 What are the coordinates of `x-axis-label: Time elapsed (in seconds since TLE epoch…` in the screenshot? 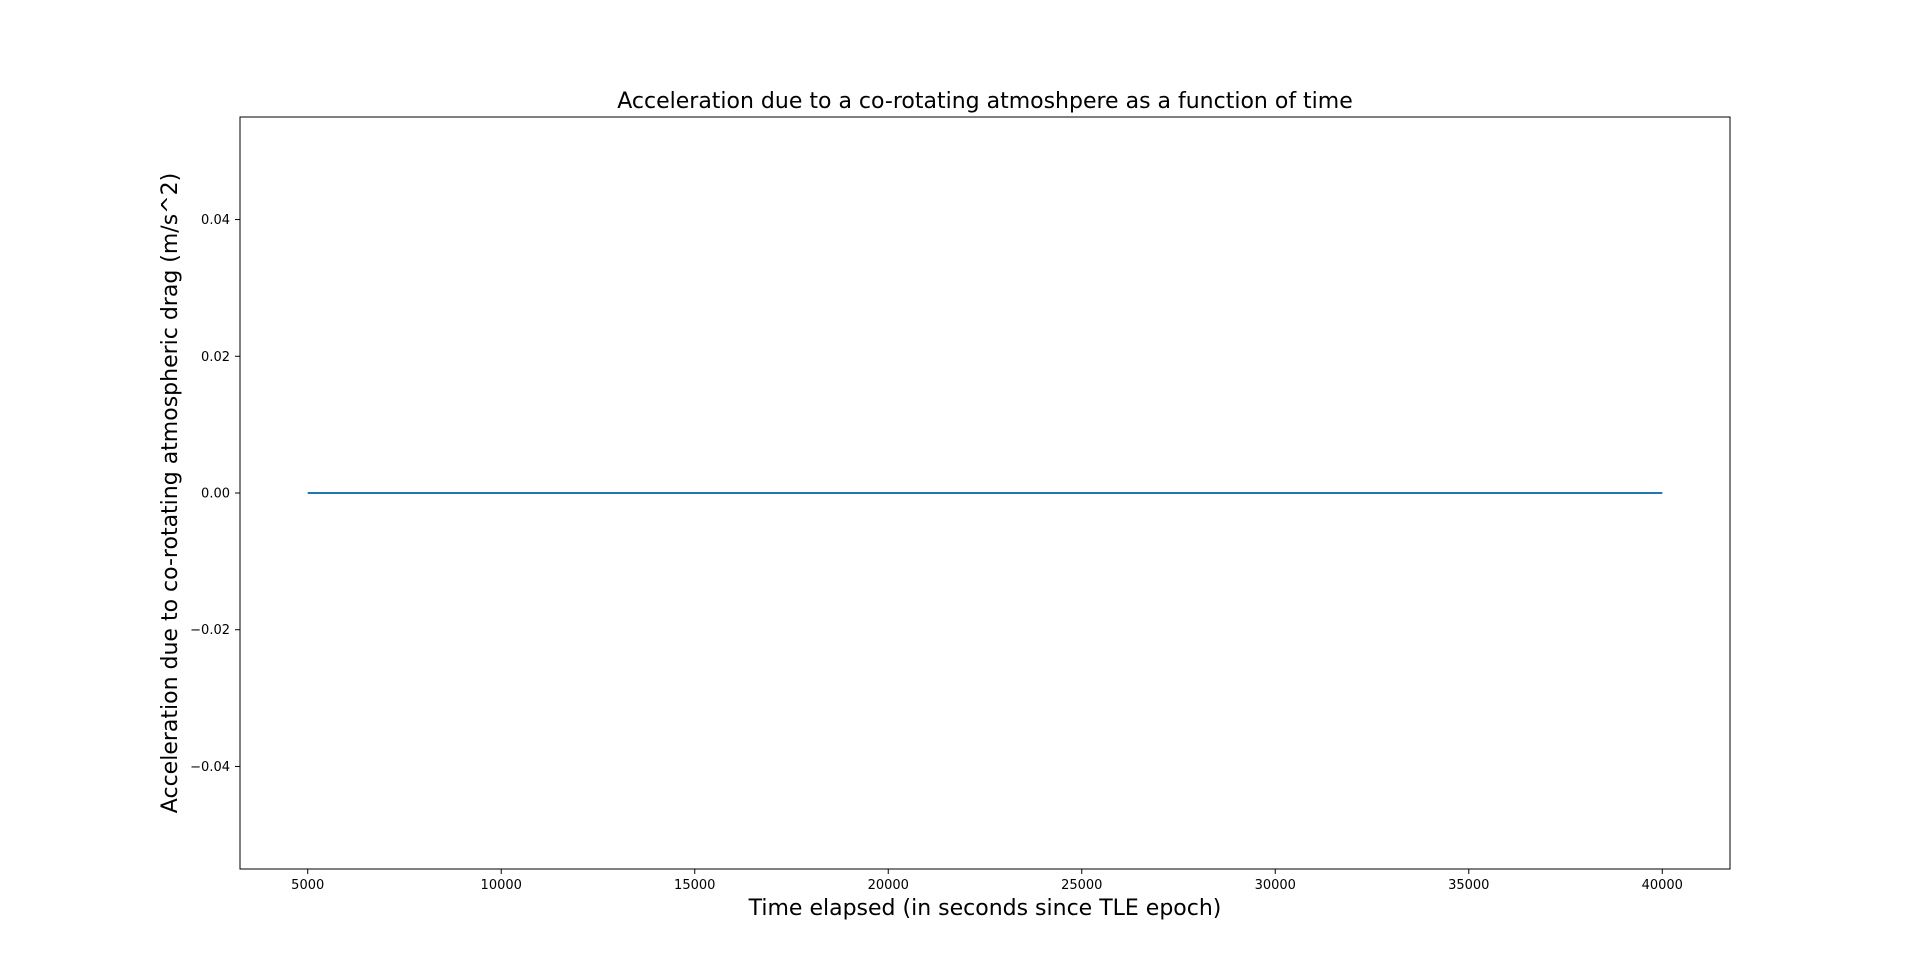 It's located at (985, 908).